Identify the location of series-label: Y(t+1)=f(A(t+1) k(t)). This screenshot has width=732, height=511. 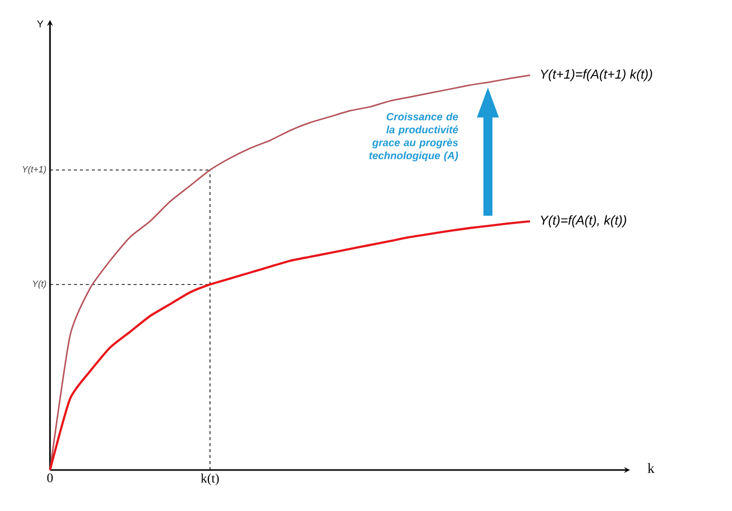
(596, 75).